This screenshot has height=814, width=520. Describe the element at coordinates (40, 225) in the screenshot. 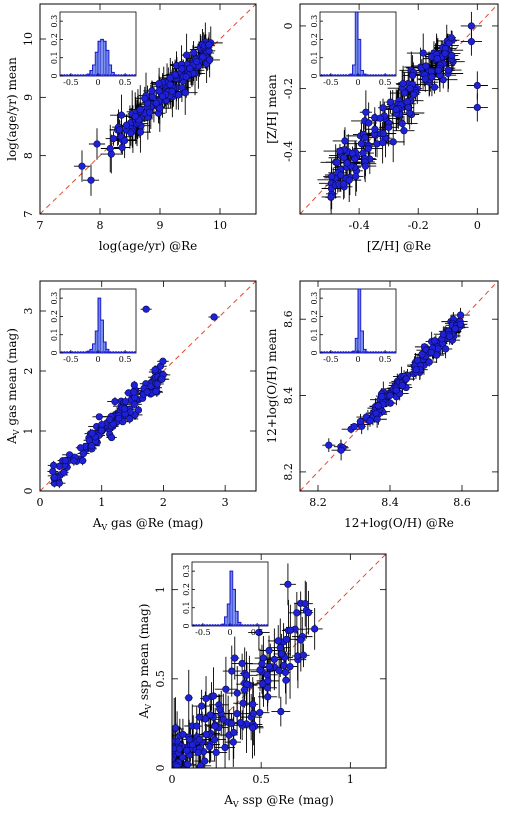

I see `x-tick-label: 7` at that location.